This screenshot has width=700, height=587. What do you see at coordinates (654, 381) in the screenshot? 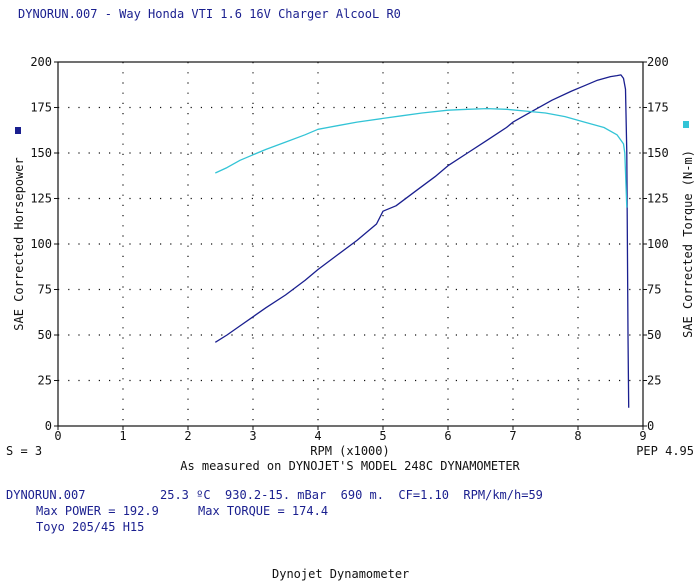
I see `y-tick-label-right: 25` at bounding box center [654, 381].